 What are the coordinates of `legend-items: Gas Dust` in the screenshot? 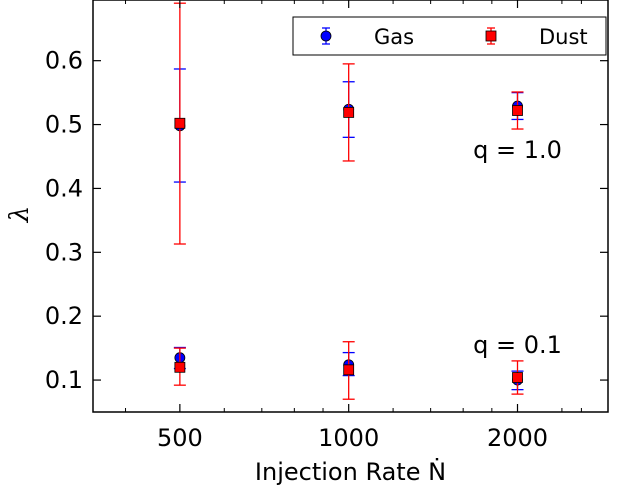 It's located at (454, 37).